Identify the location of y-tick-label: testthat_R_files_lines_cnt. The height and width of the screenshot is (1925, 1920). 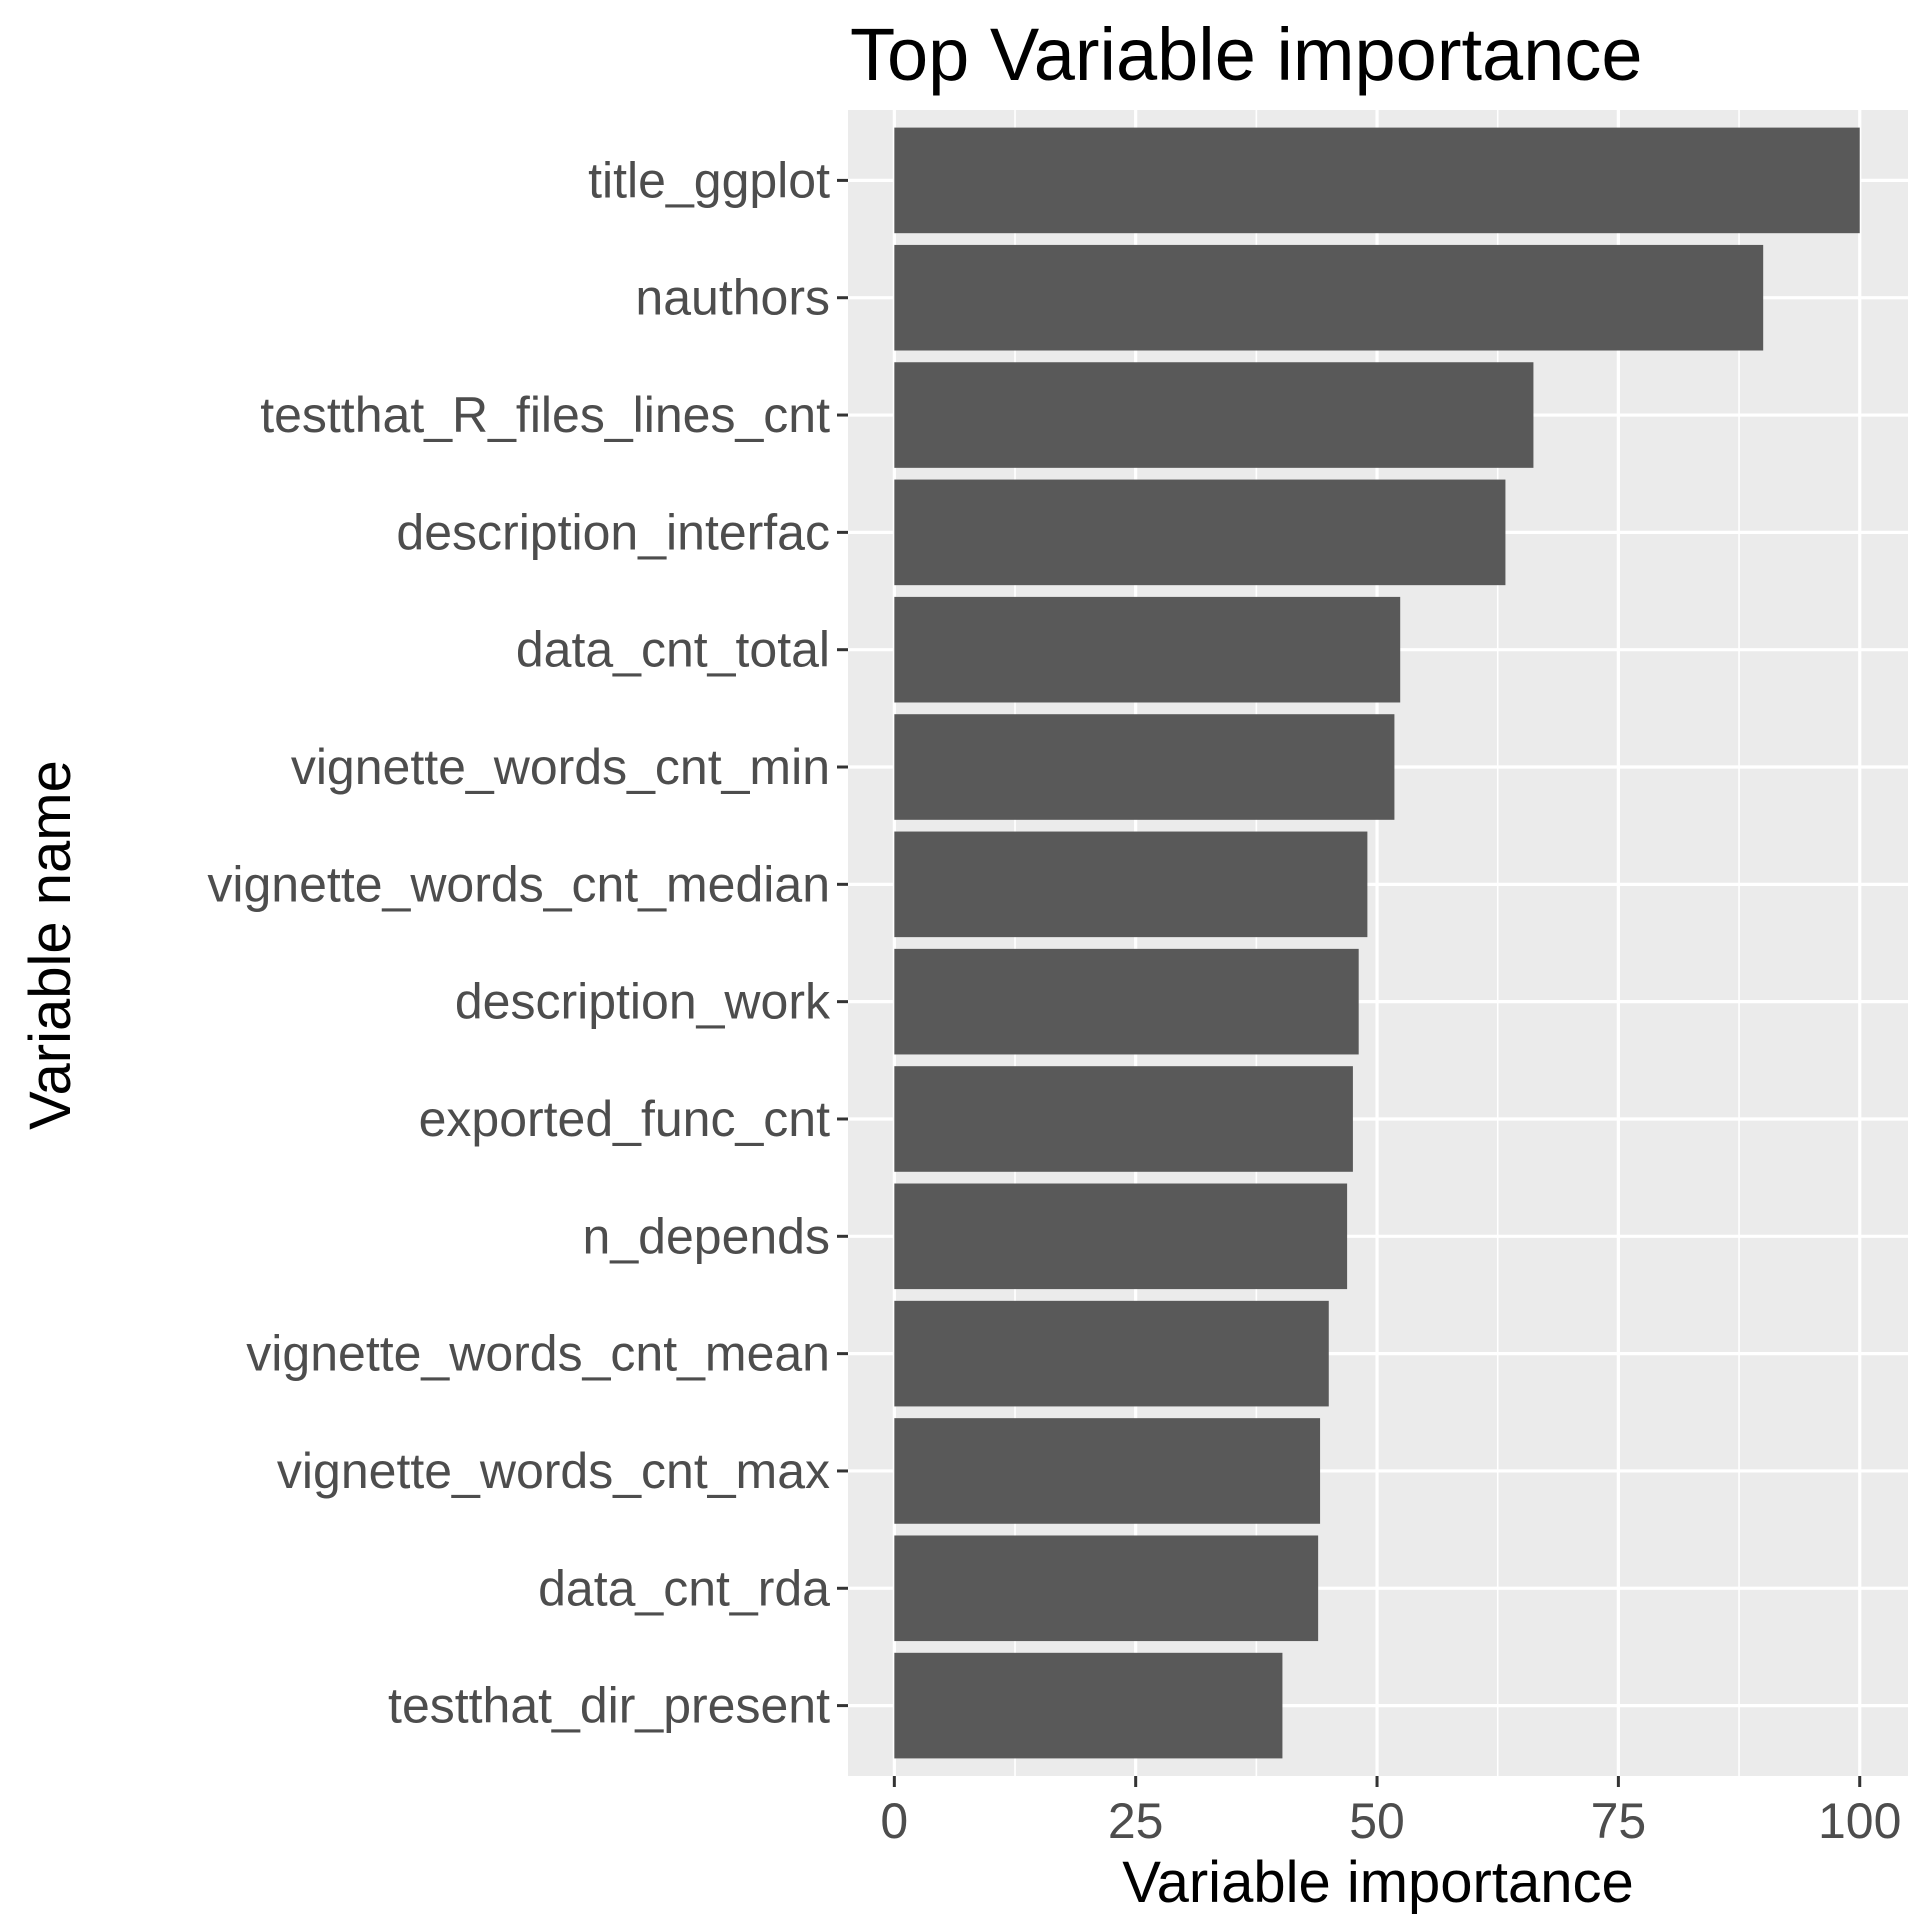
(545, 415).